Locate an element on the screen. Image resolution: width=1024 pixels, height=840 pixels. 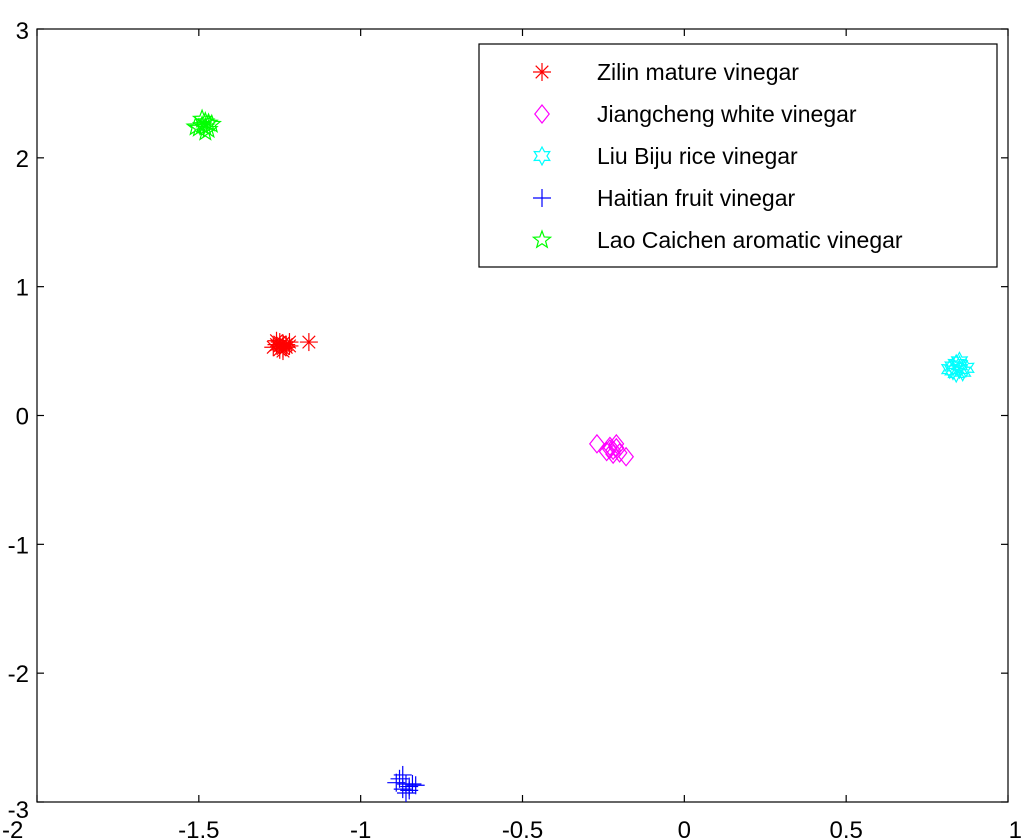
series-5-points is located at coordinates (203, 124).